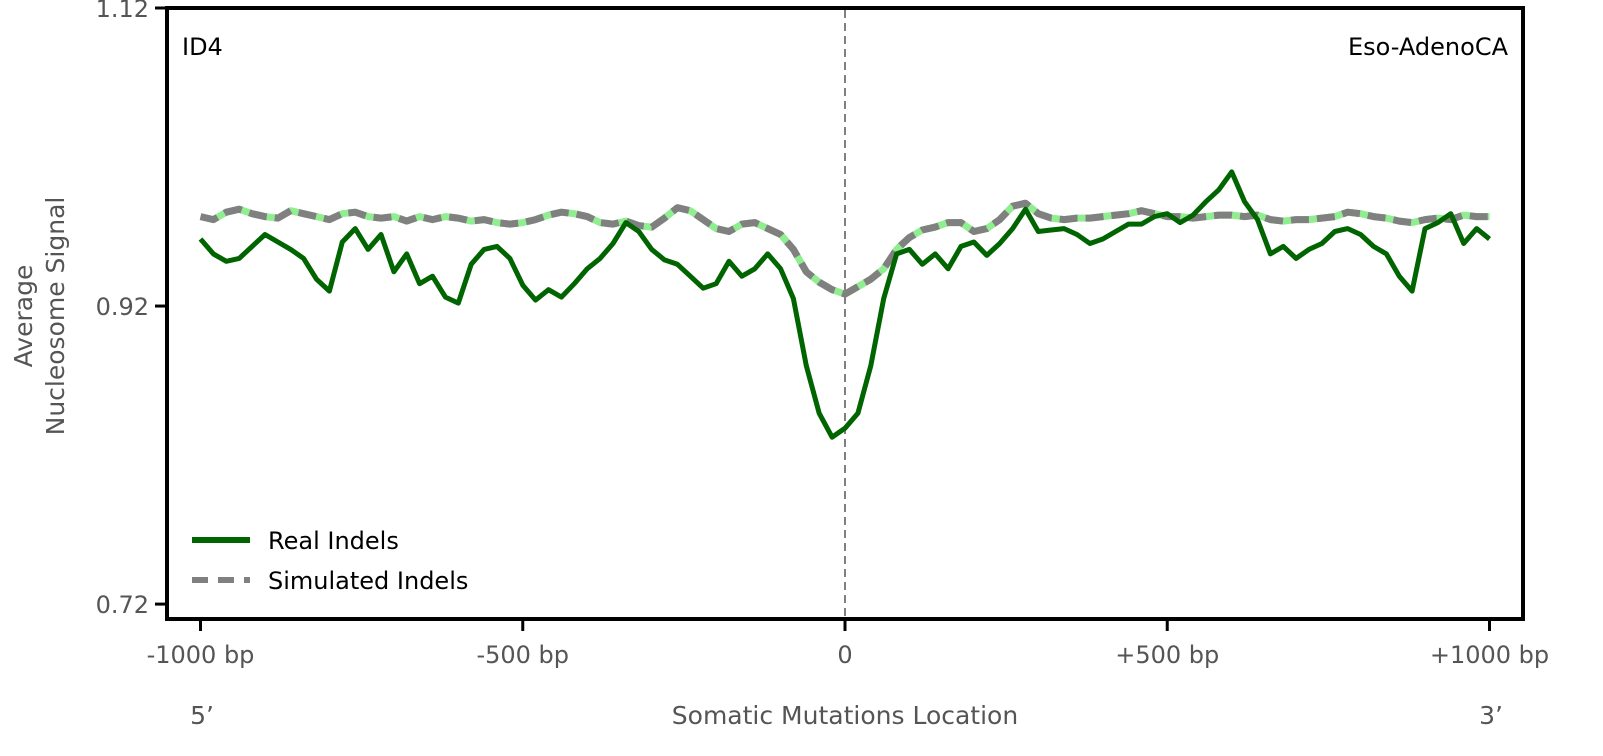 The height and width of the screenshot is (756, 1603). I want to click on x-tick-label: -500 bp, so click(522, 655).